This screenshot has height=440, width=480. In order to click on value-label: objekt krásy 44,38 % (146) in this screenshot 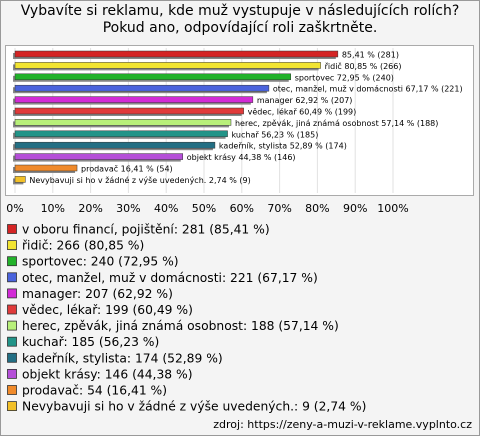, I will do `click(241, 157)`.